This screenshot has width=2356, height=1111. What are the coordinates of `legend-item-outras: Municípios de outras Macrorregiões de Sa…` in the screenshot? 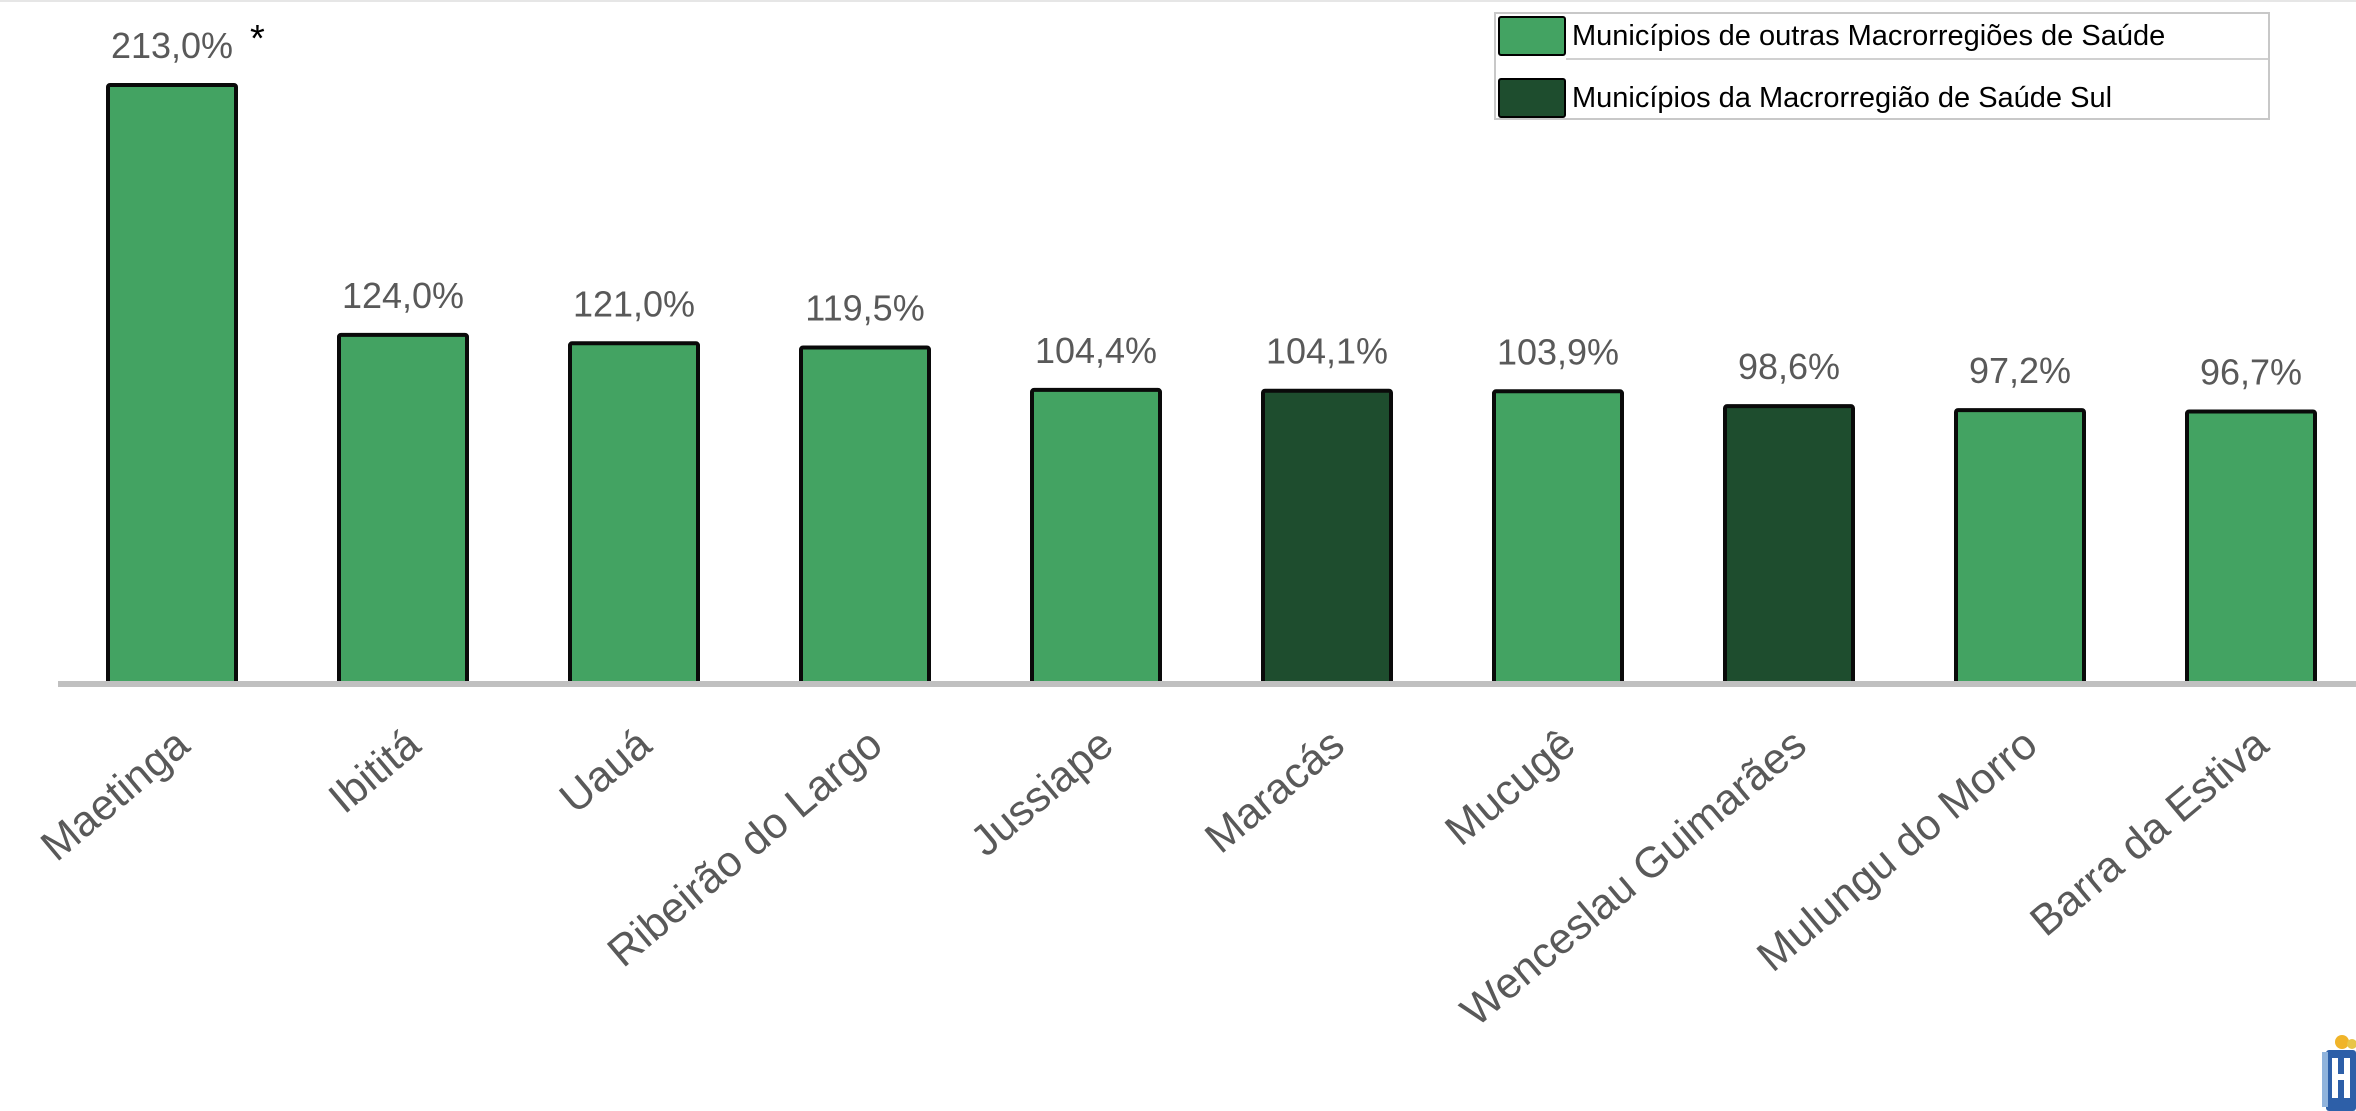 It's located at (1882, 36).